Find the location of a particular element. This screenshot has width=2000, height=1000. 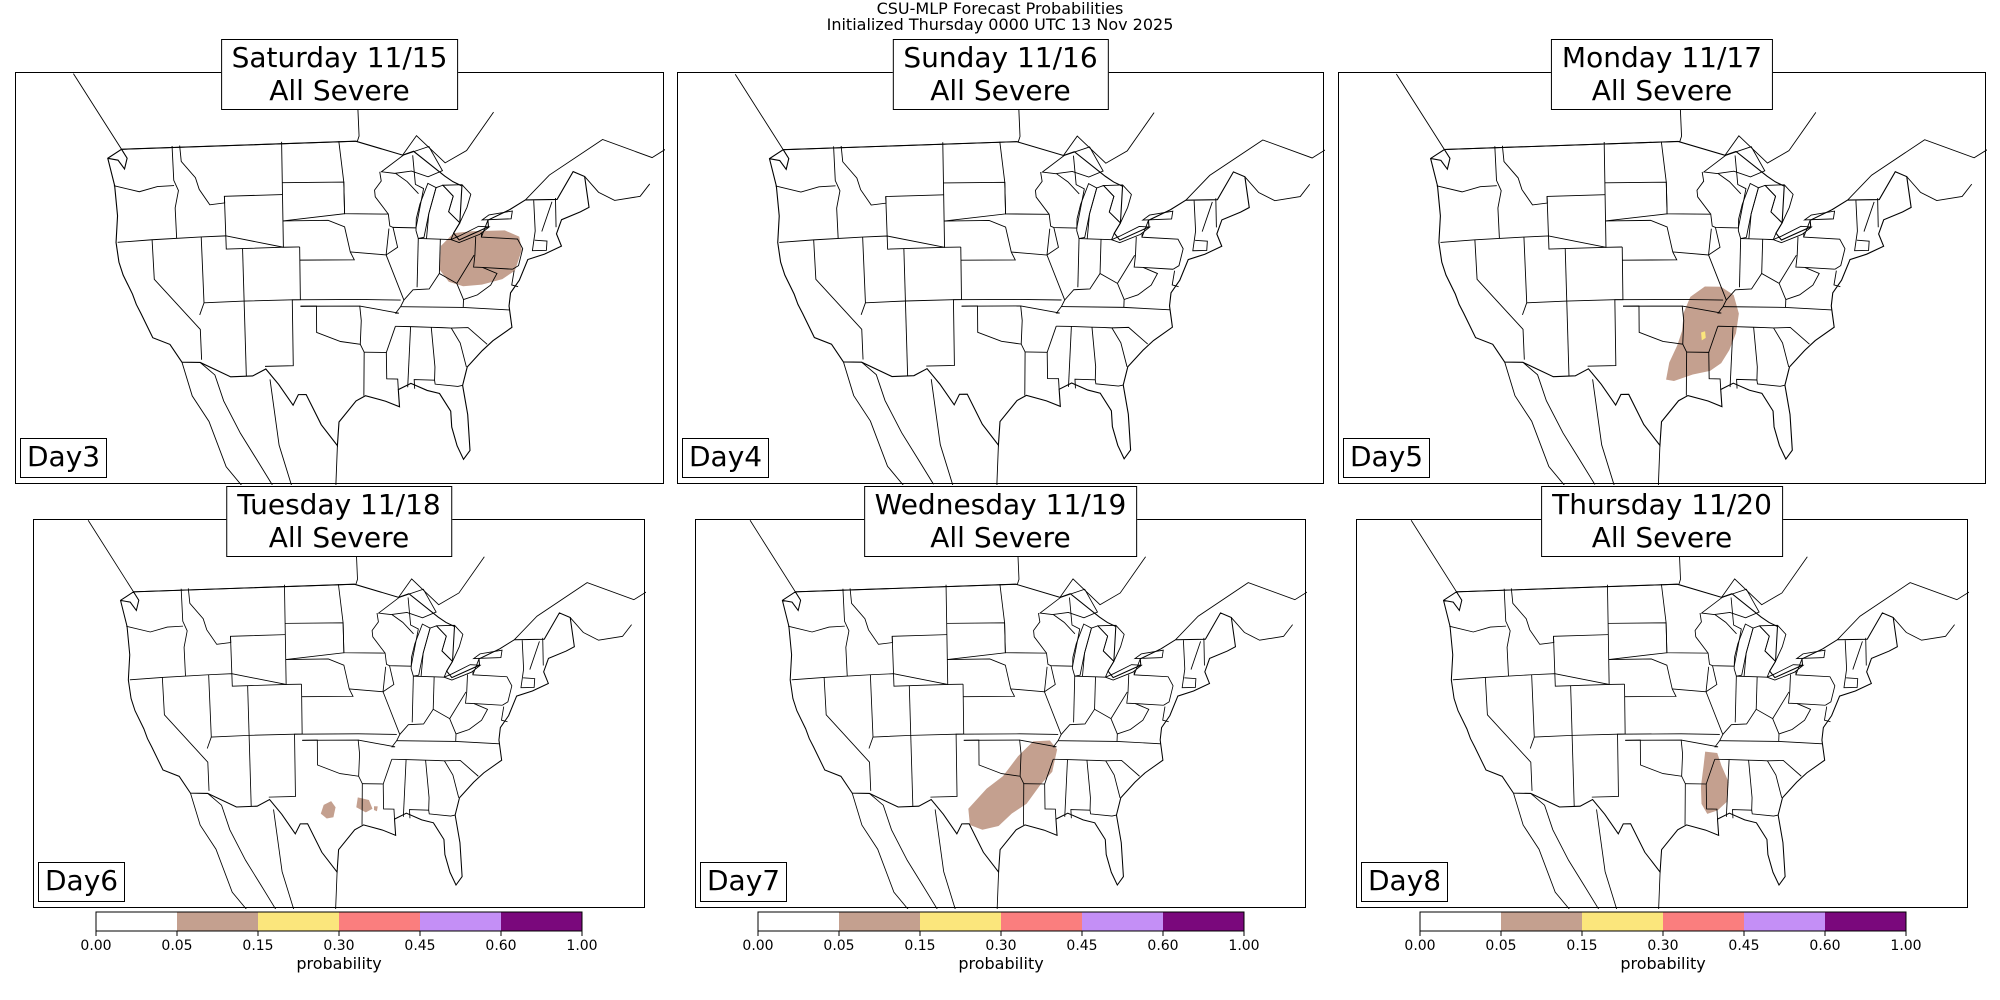

map-panel-day6: Tuesday 11/18 All Severe Day6 is located at coordinates (339, 697).